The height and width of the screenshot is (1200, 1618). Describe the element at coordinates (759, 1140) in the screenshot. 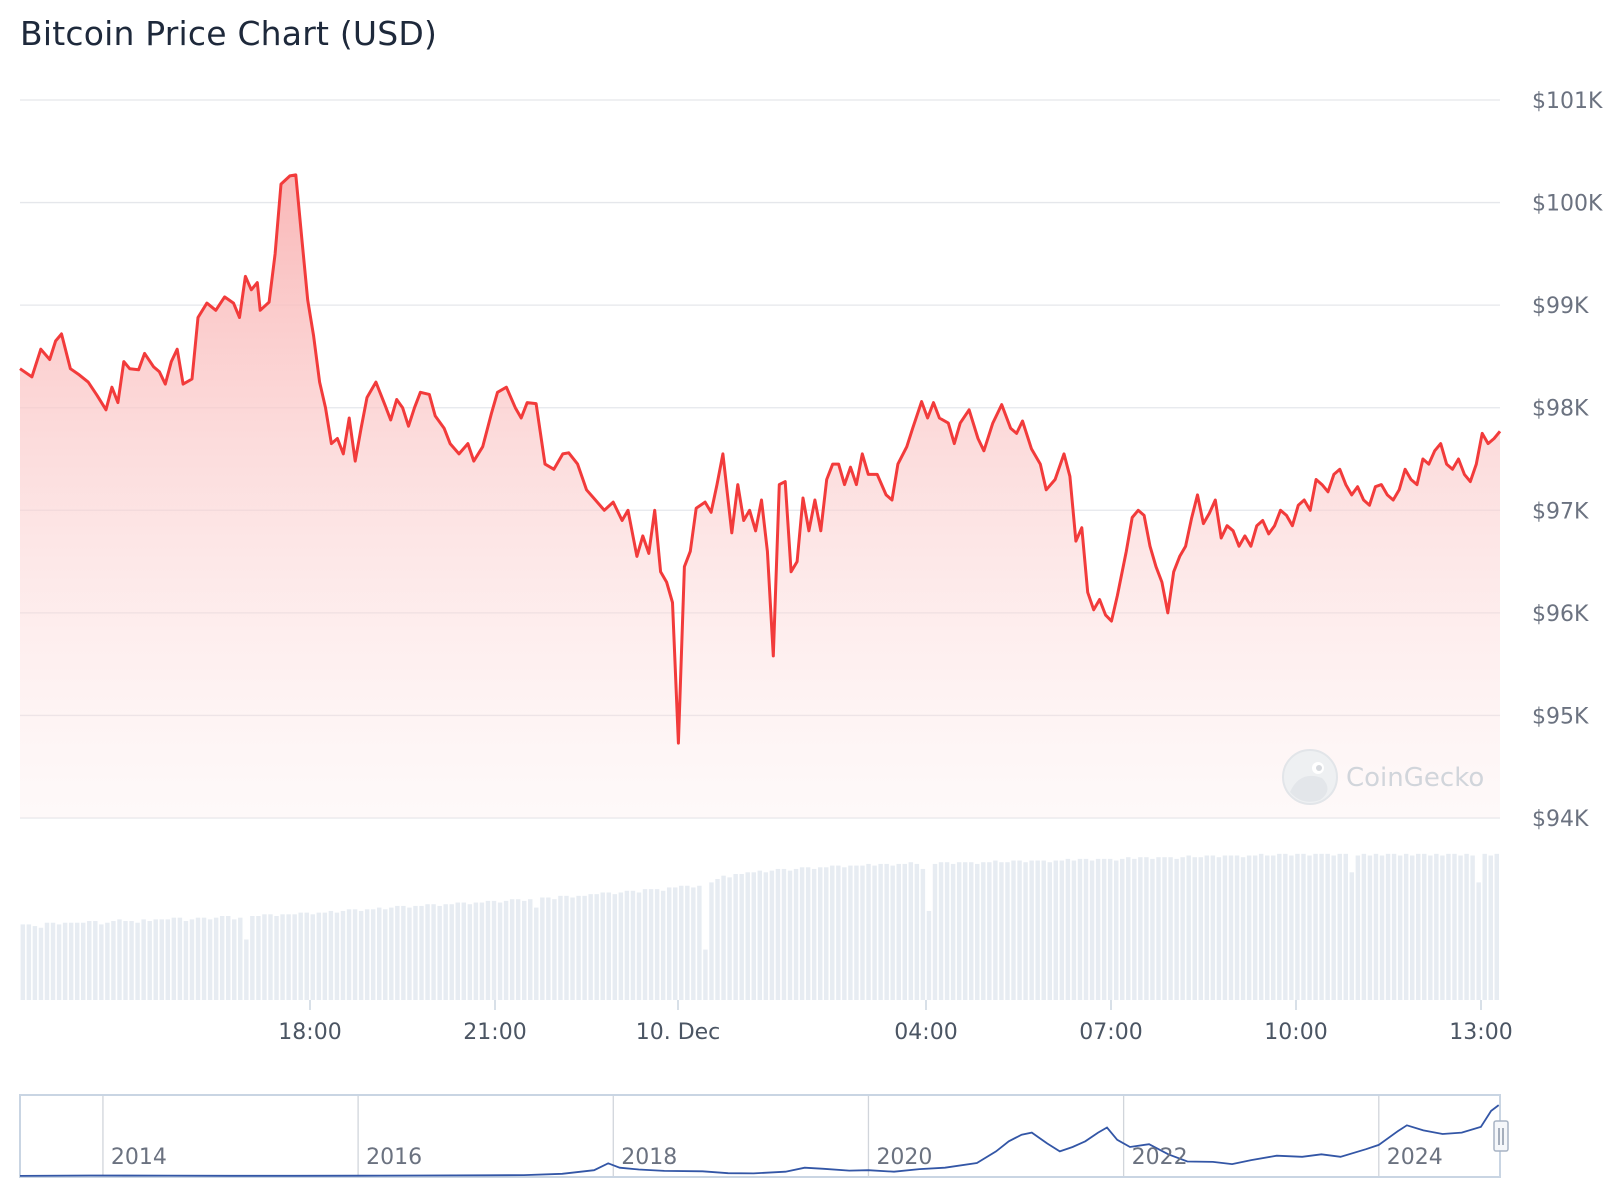

I see `navigator-line` at that location.